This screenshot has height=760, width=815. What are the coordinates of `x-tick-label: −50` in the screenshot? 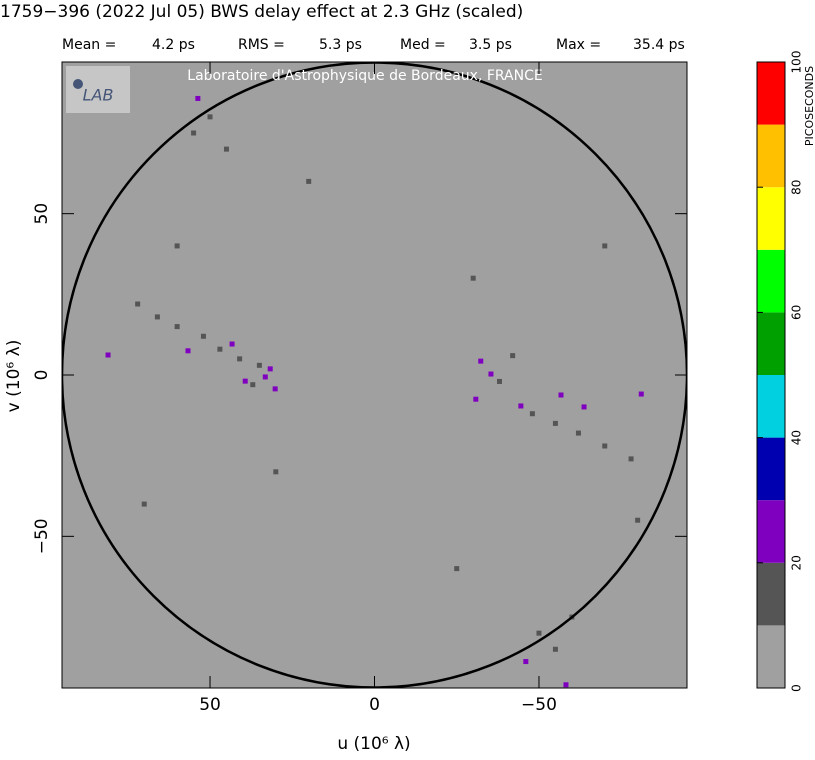 It's located at (539, 705).